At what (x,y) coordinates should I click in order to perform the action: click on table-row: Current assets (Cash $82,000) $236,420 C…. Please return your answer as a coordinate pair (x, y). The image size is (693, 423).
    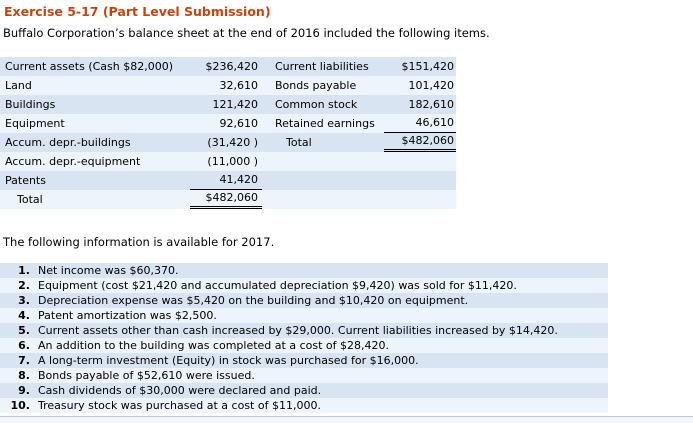
    Looking at the image, I should click on (228, 66).